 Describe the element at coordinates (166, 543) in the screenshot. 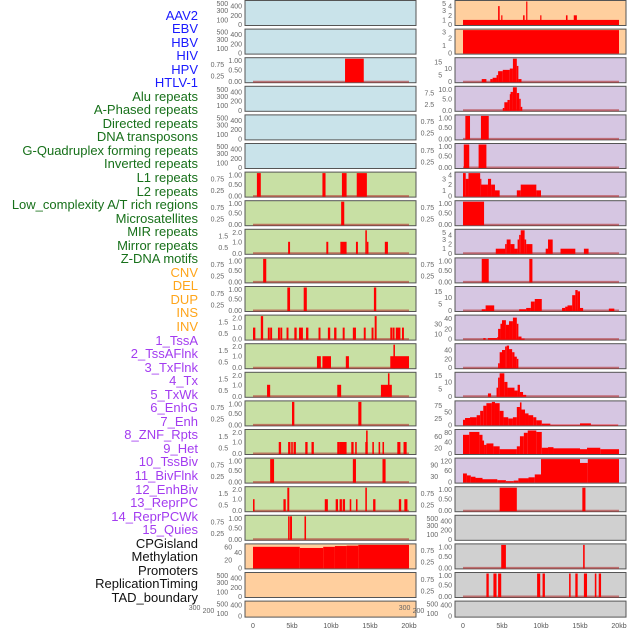

I see `track-label: CPGisland` at that location.